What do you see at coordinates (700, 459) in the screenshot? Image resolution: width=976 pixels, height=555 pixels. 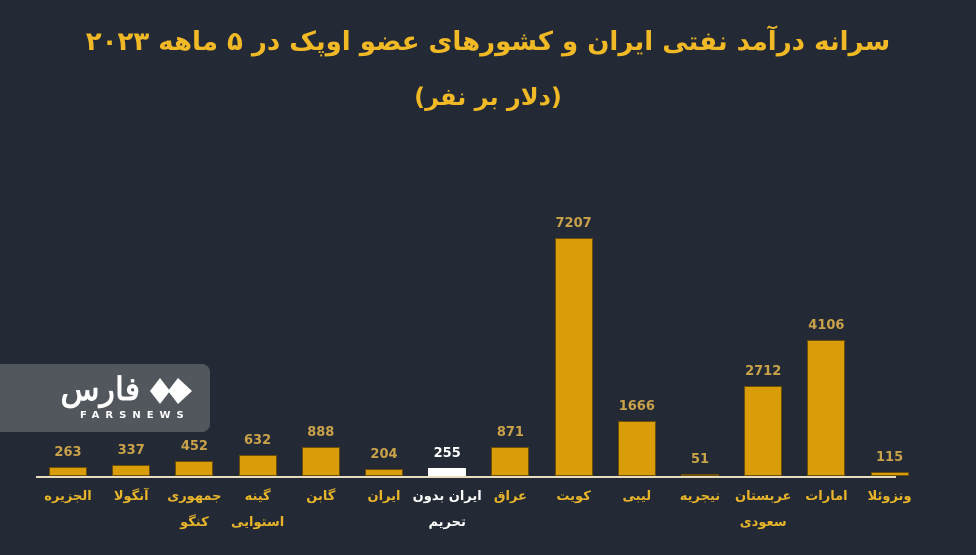 I see `bar-value-label: 51` at bounding box center [700, 459].